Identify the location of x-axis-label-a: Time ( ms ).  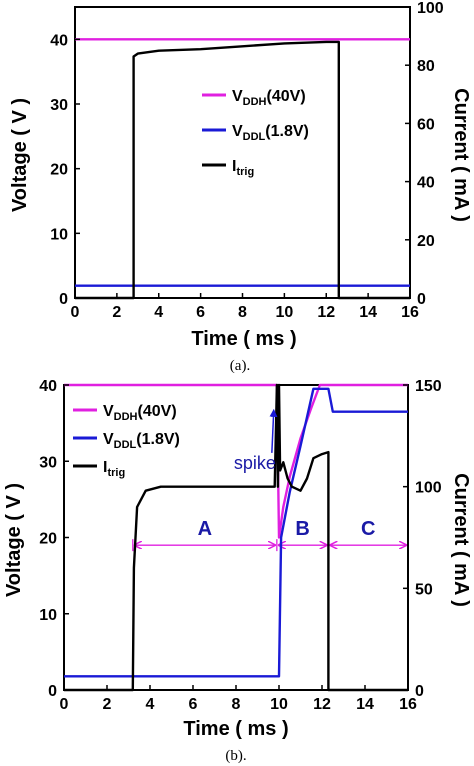
(243, 339).